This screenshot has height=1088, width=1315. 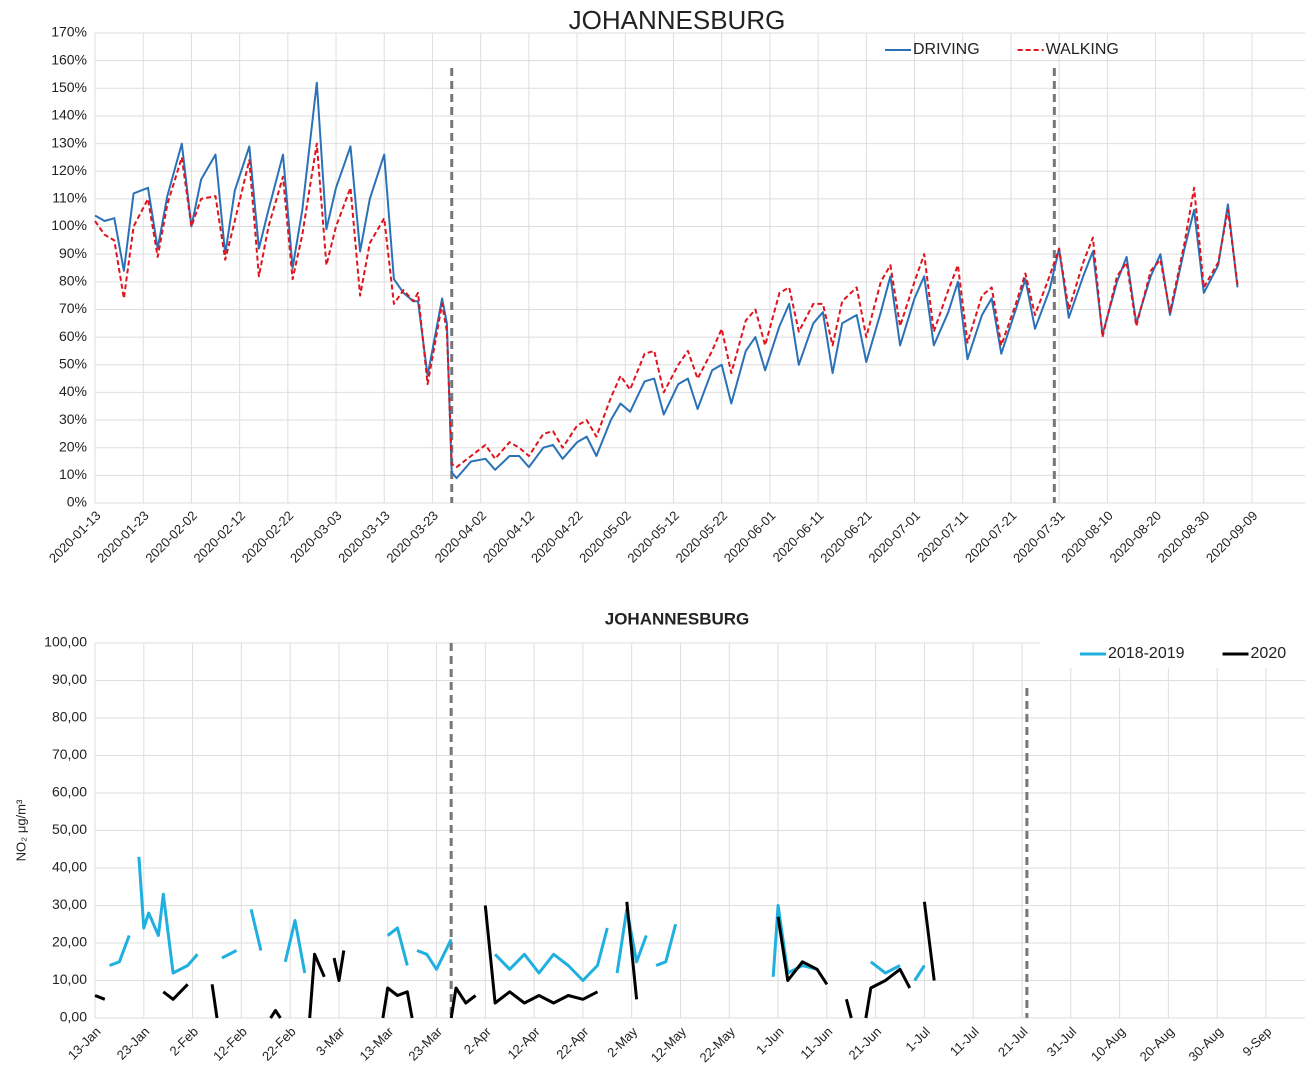 I want to click on x-tick-label: 2-May, so click(x=622, y=1042).